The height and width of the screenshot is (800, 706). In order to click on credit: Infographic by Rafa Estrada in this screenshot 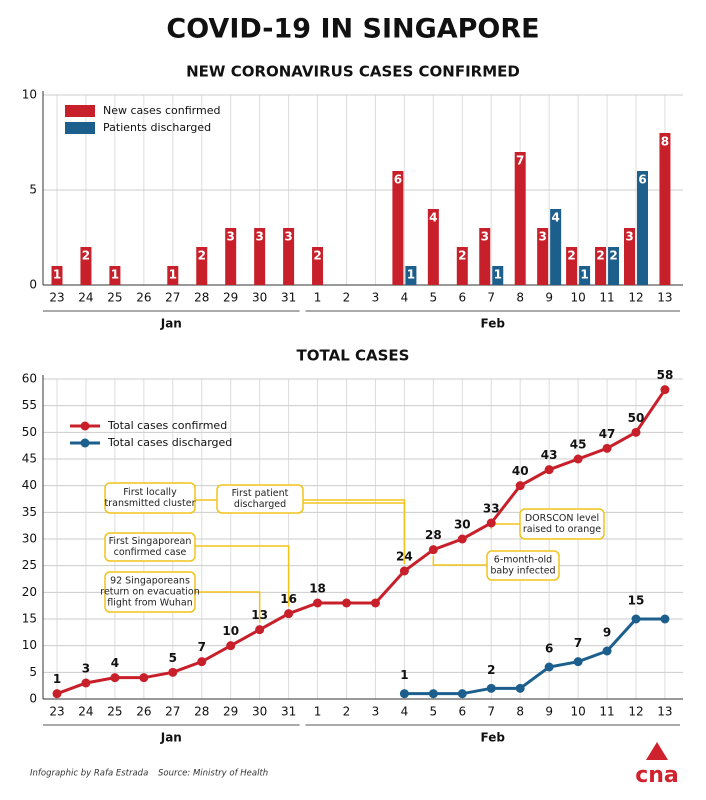, I will do `click(89, 774)`.